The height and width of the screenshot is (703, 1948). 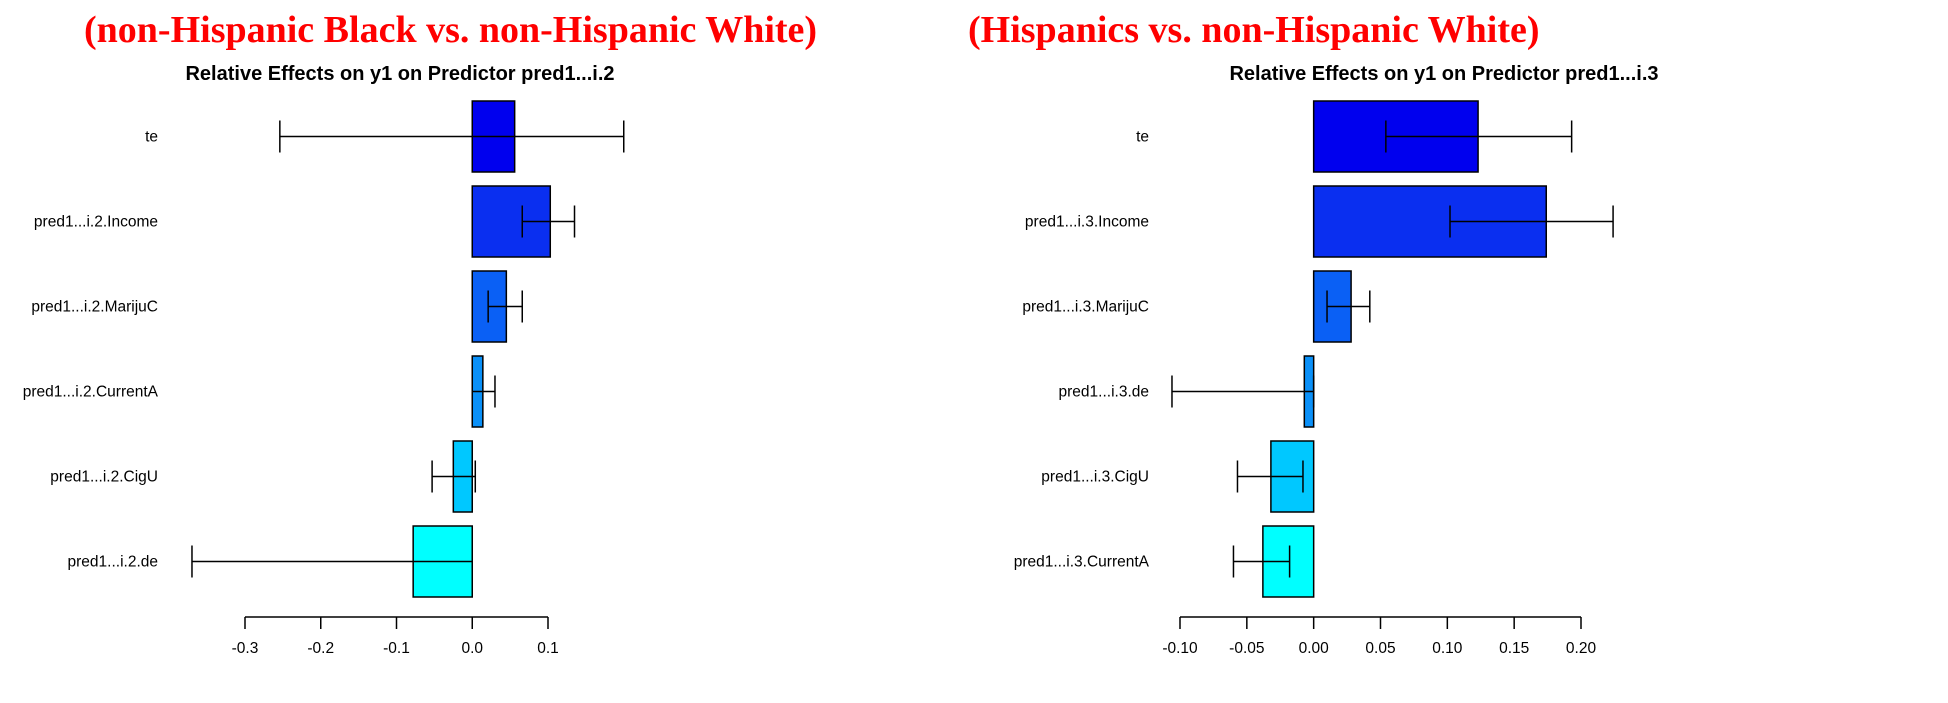 I want to click on x-tick-label: -0.05, so click(x=1246, y=648).